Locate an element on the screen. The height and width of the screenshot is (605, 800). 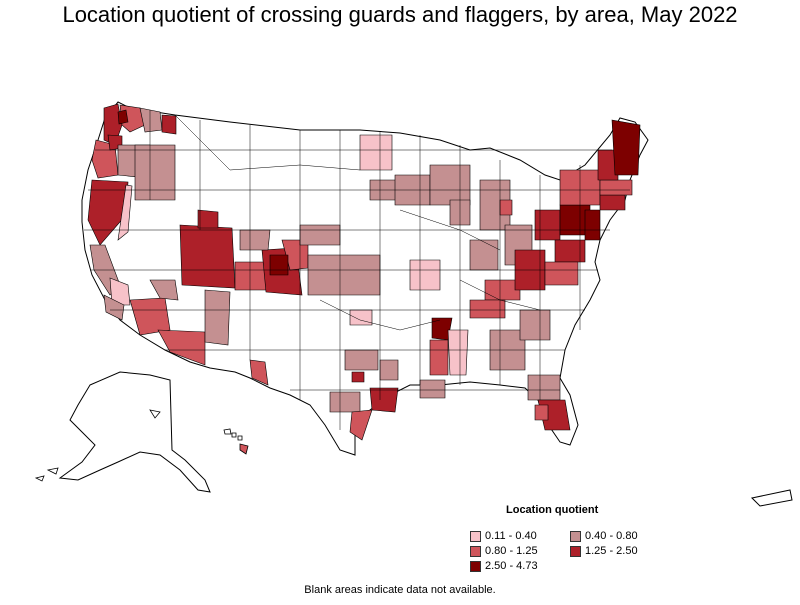
region-ut is located at coordinates (207, 256).